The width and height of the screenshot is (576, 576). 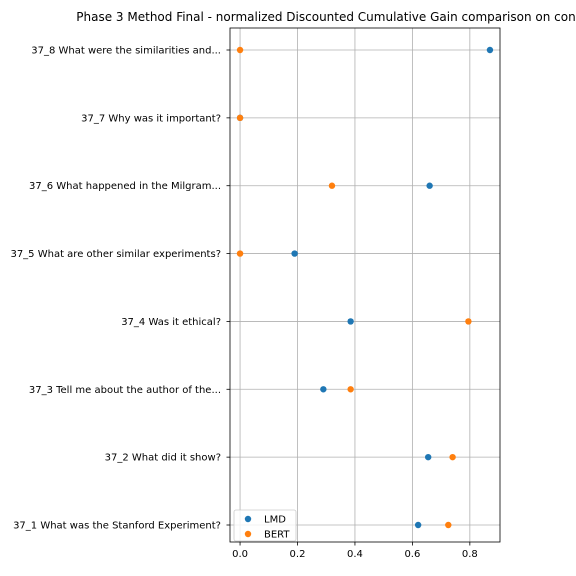 What do you see at coordinates (248, 534) in the screenshot?
I see `legend-marker-bert` at bounding box center [248, 534].